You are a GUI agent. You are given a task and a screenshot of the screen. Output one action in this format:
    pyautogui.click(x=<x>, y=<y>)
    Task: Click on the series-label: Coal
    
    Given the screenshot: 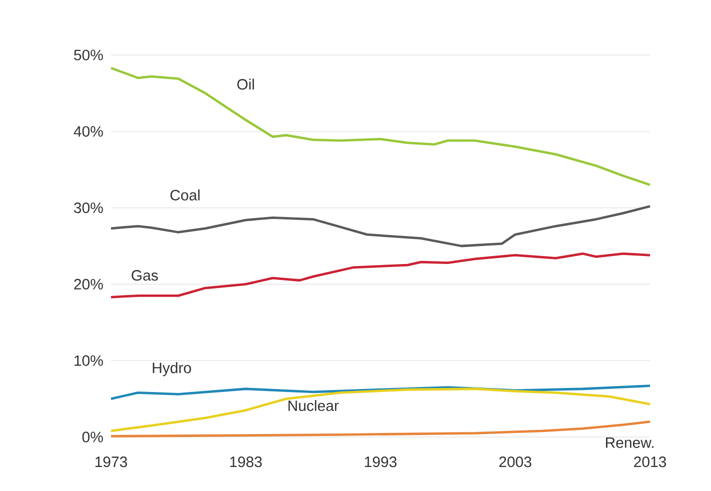 What is the action you would take?
    pyautogui.click(x=185, y=194)
    